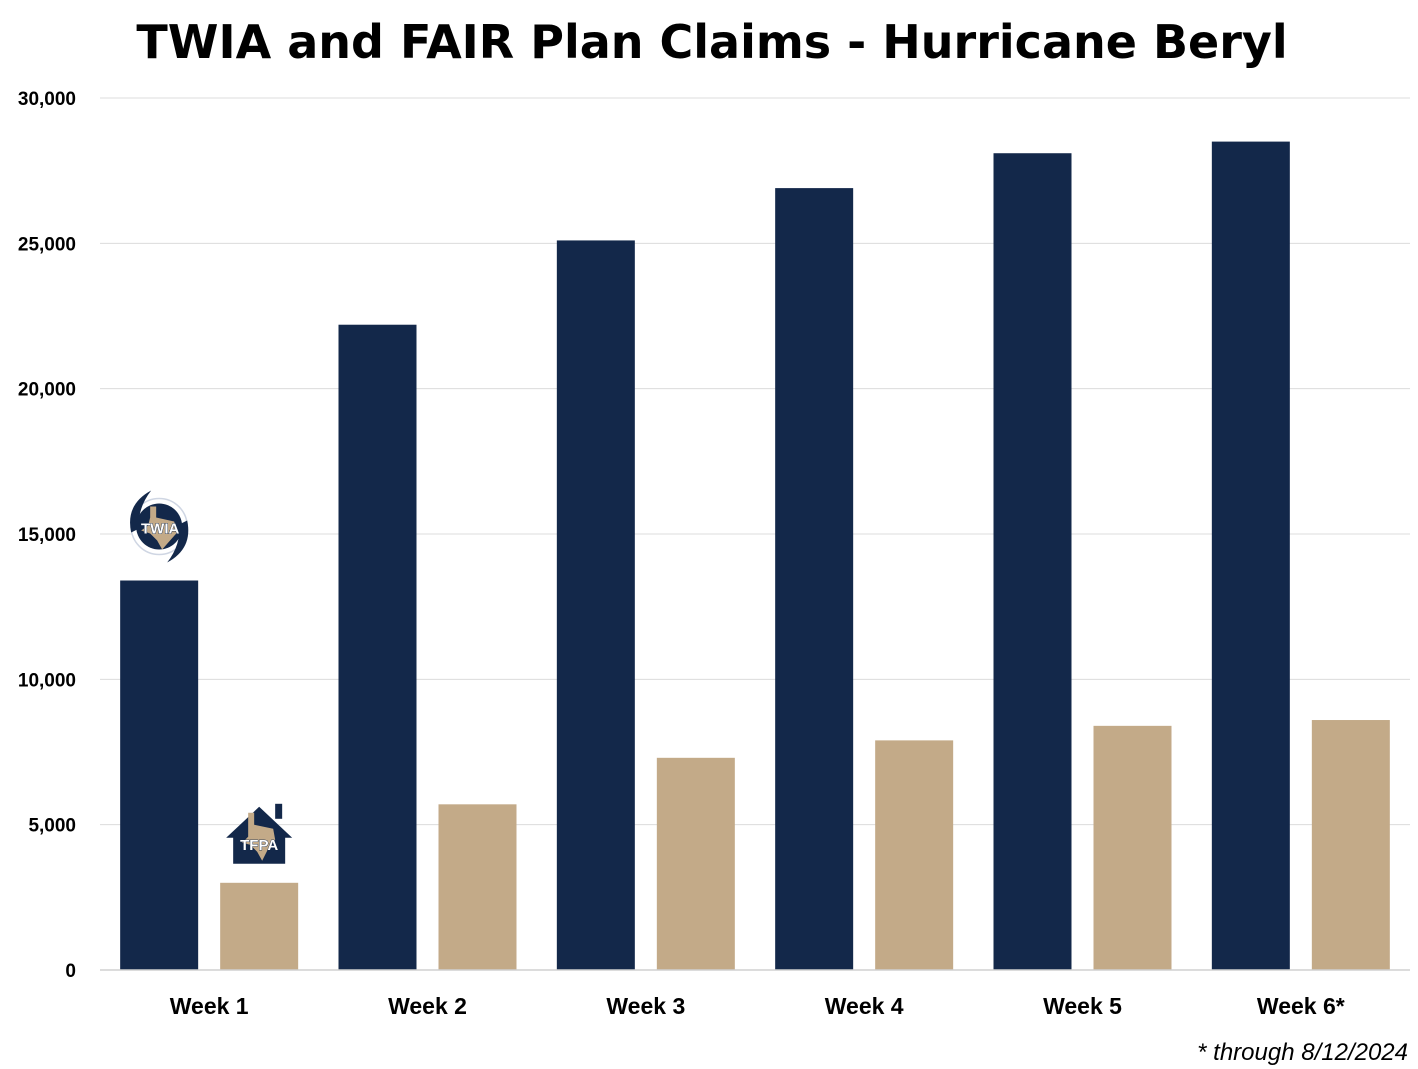  I want to click on hurricane-texas-logo-icon: TWIA, so click(159, 526).